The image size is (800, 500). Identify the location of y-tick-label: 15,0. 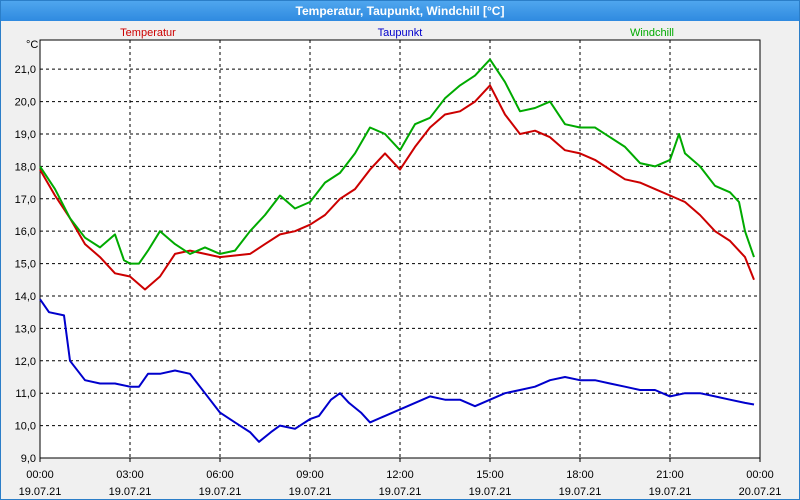
(25, 265).